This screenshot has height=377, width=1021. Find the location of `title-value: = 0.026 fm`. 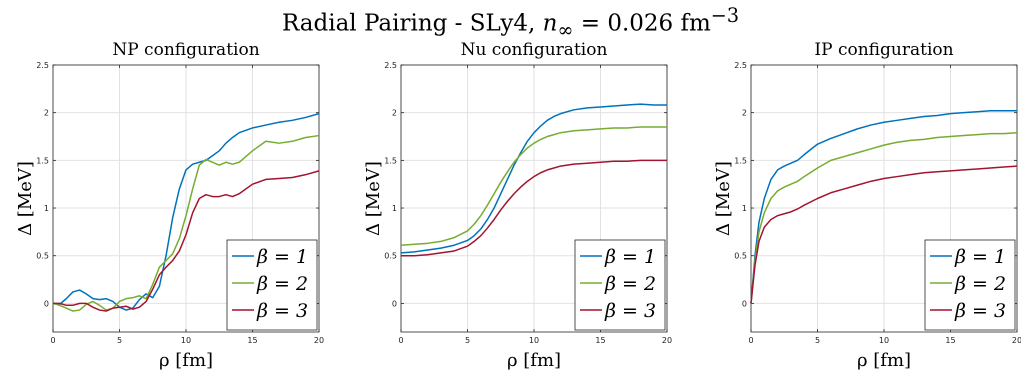

title-value: = 0.026 fm is located at coordinates (642, 23).